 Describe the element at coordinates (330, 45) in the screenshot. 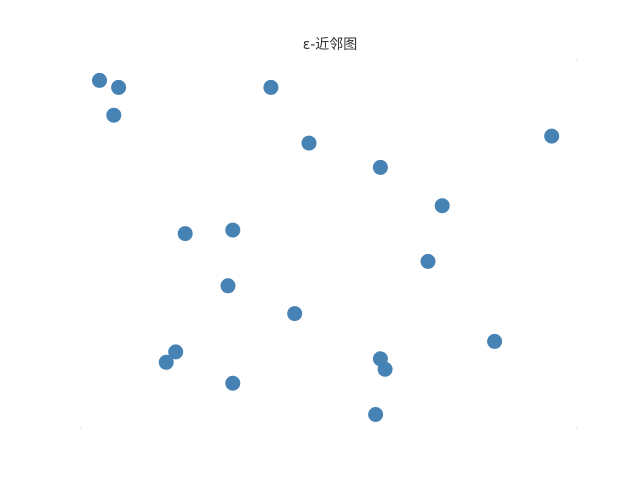

I see `chart-title: ε-近邻图` at that location.